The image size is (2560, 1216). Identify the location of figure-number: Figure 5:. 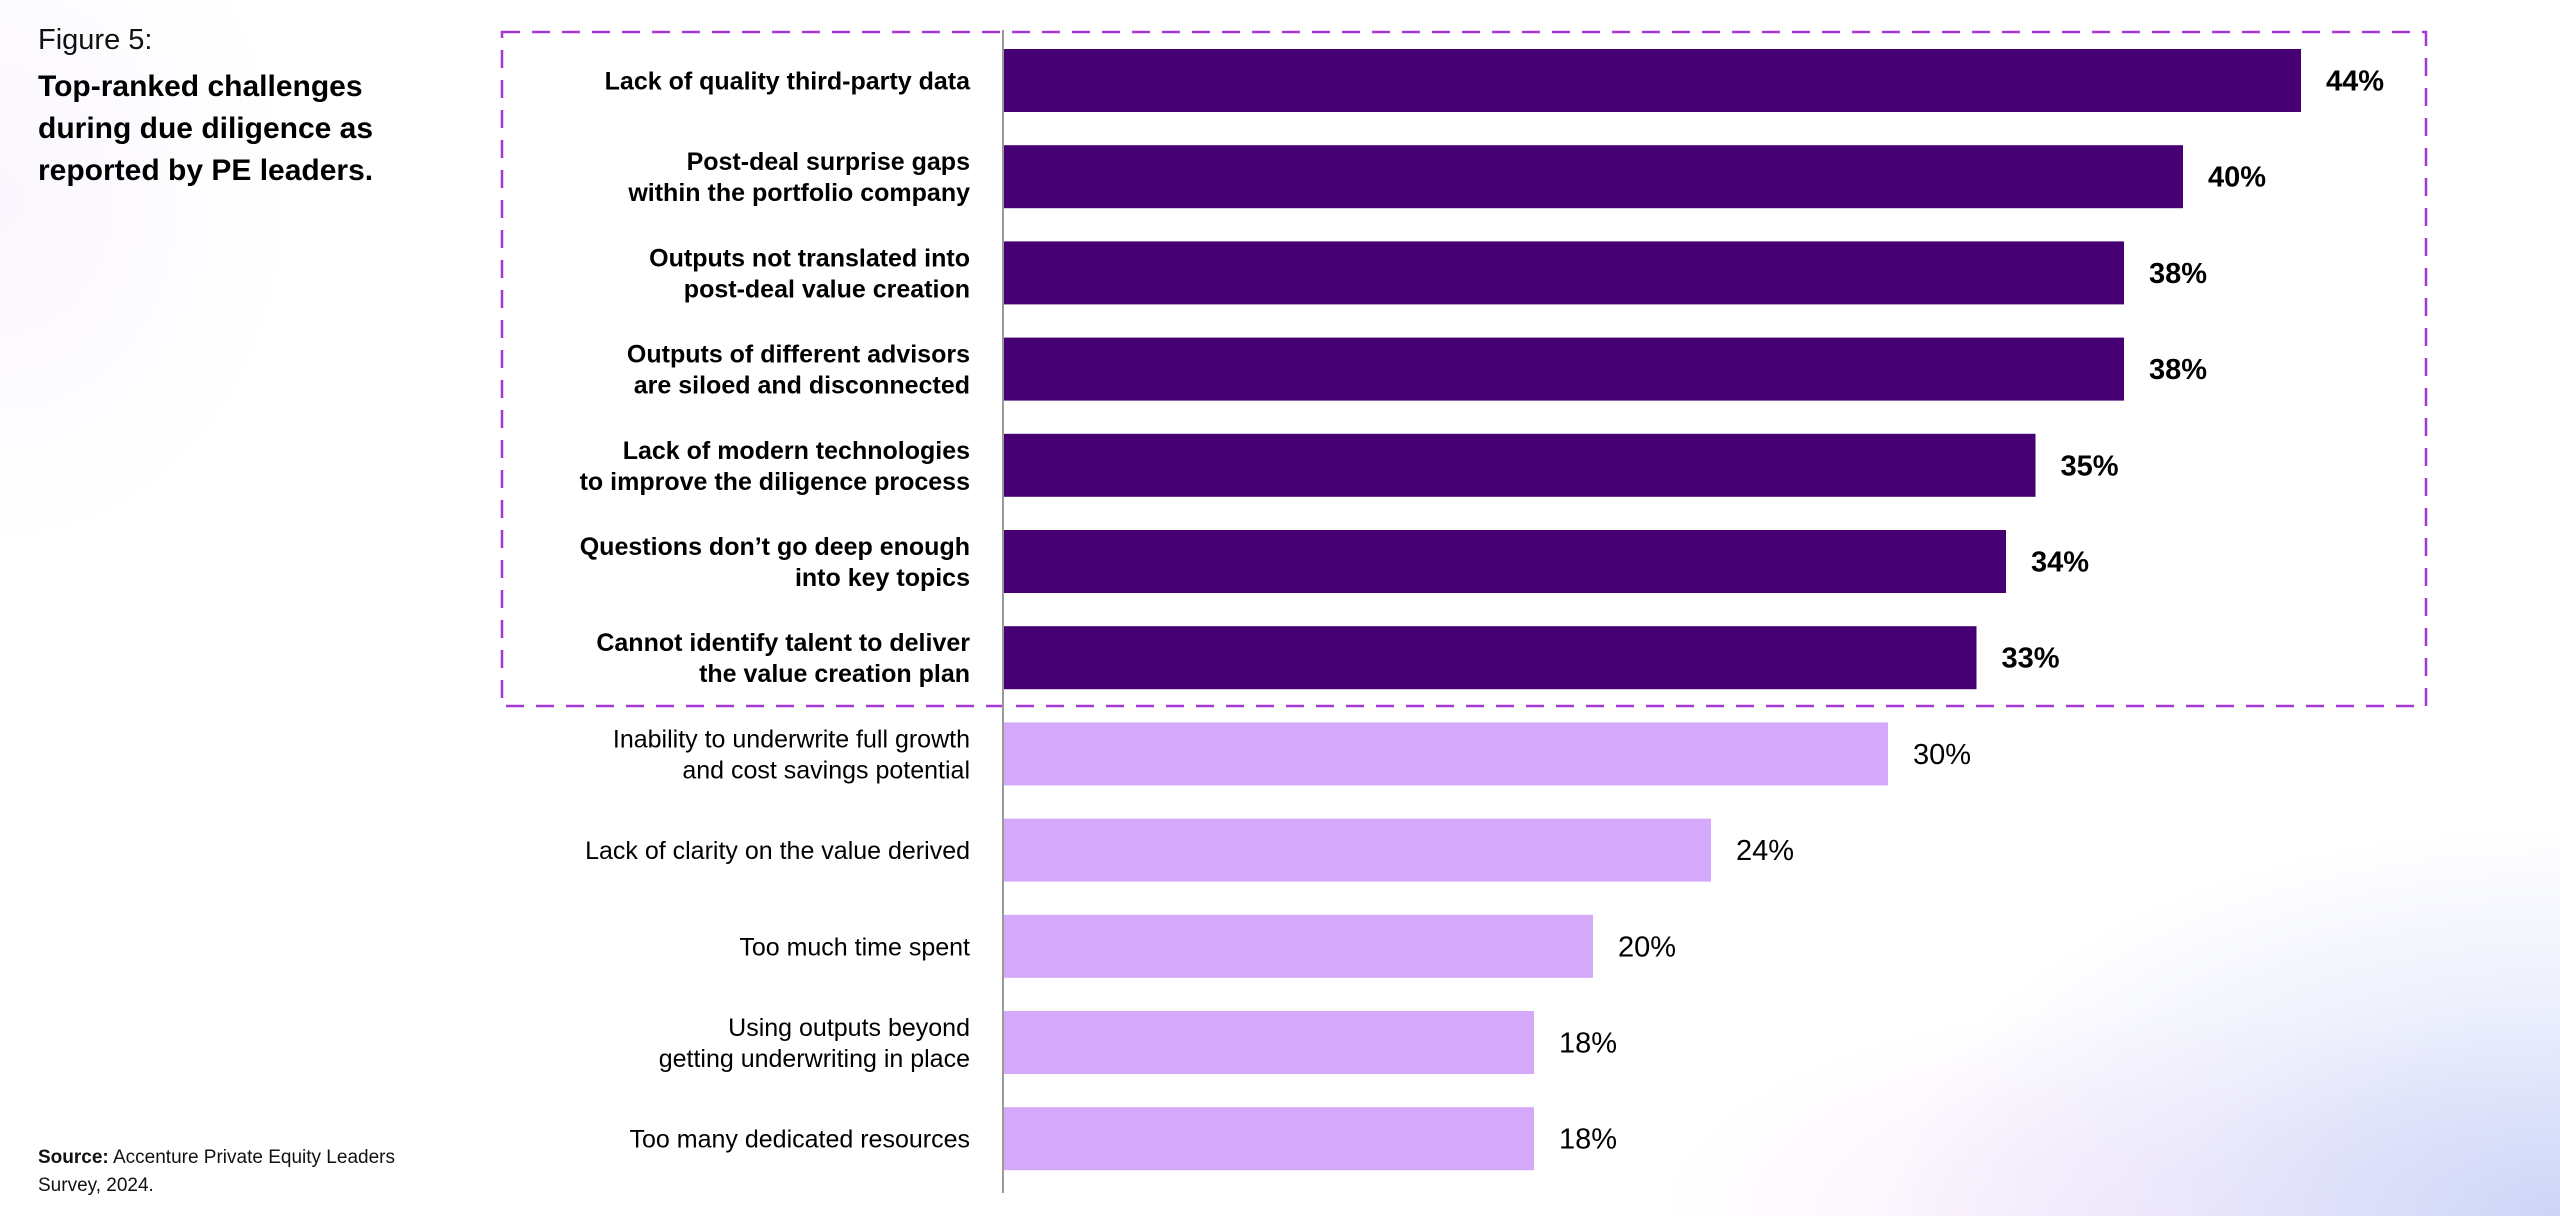
(95, 40).